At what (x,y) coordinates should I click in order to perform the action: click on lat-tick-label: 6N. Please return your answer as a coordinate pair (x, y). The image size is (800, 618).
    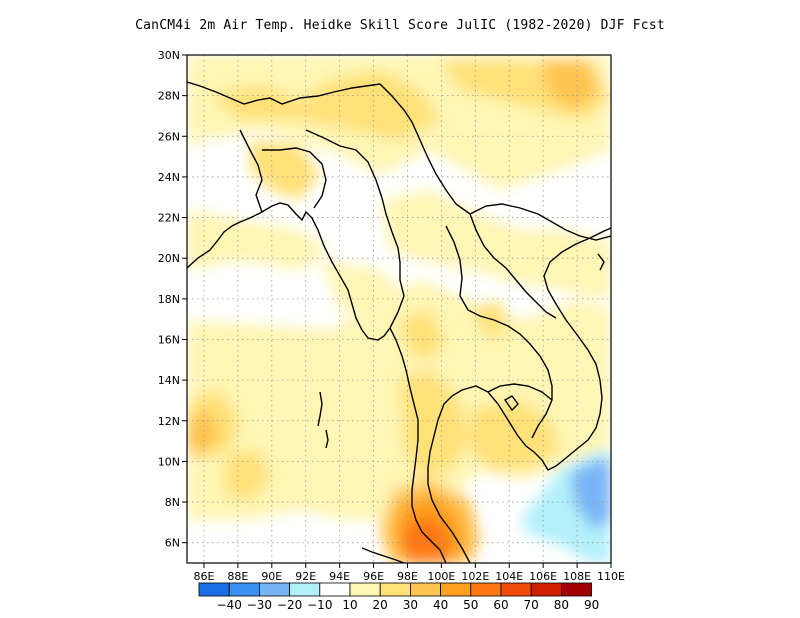
    Looking at the image, I should click on (172, 543).